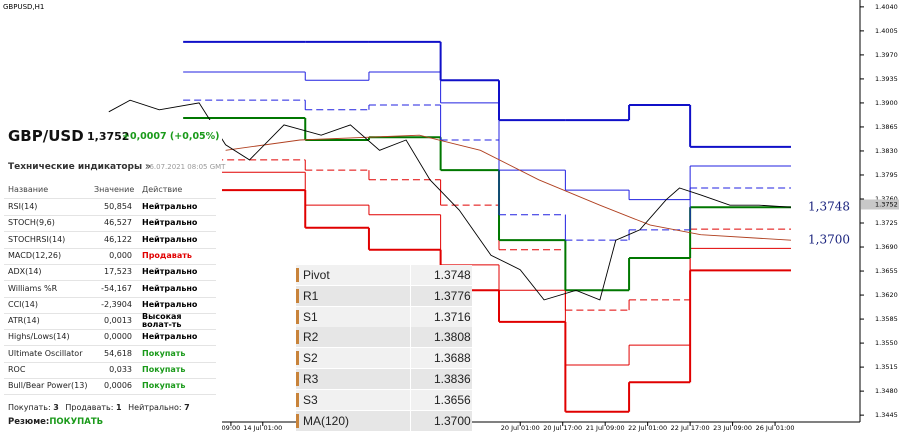 This screenshot has width=900, height=432. What do you see at coordinates (384, 338) in the screenshot?
I see `pivot-row: R2 1.3808` at bounding box center [384, 338].